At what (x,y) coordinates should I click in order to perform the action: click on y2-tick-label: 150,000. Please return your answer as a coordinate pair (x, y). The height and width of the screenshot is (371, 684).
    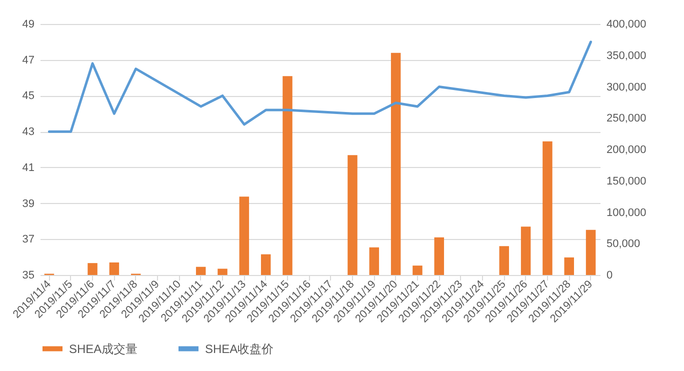
    Looking at the image, I should click on (626, 181).